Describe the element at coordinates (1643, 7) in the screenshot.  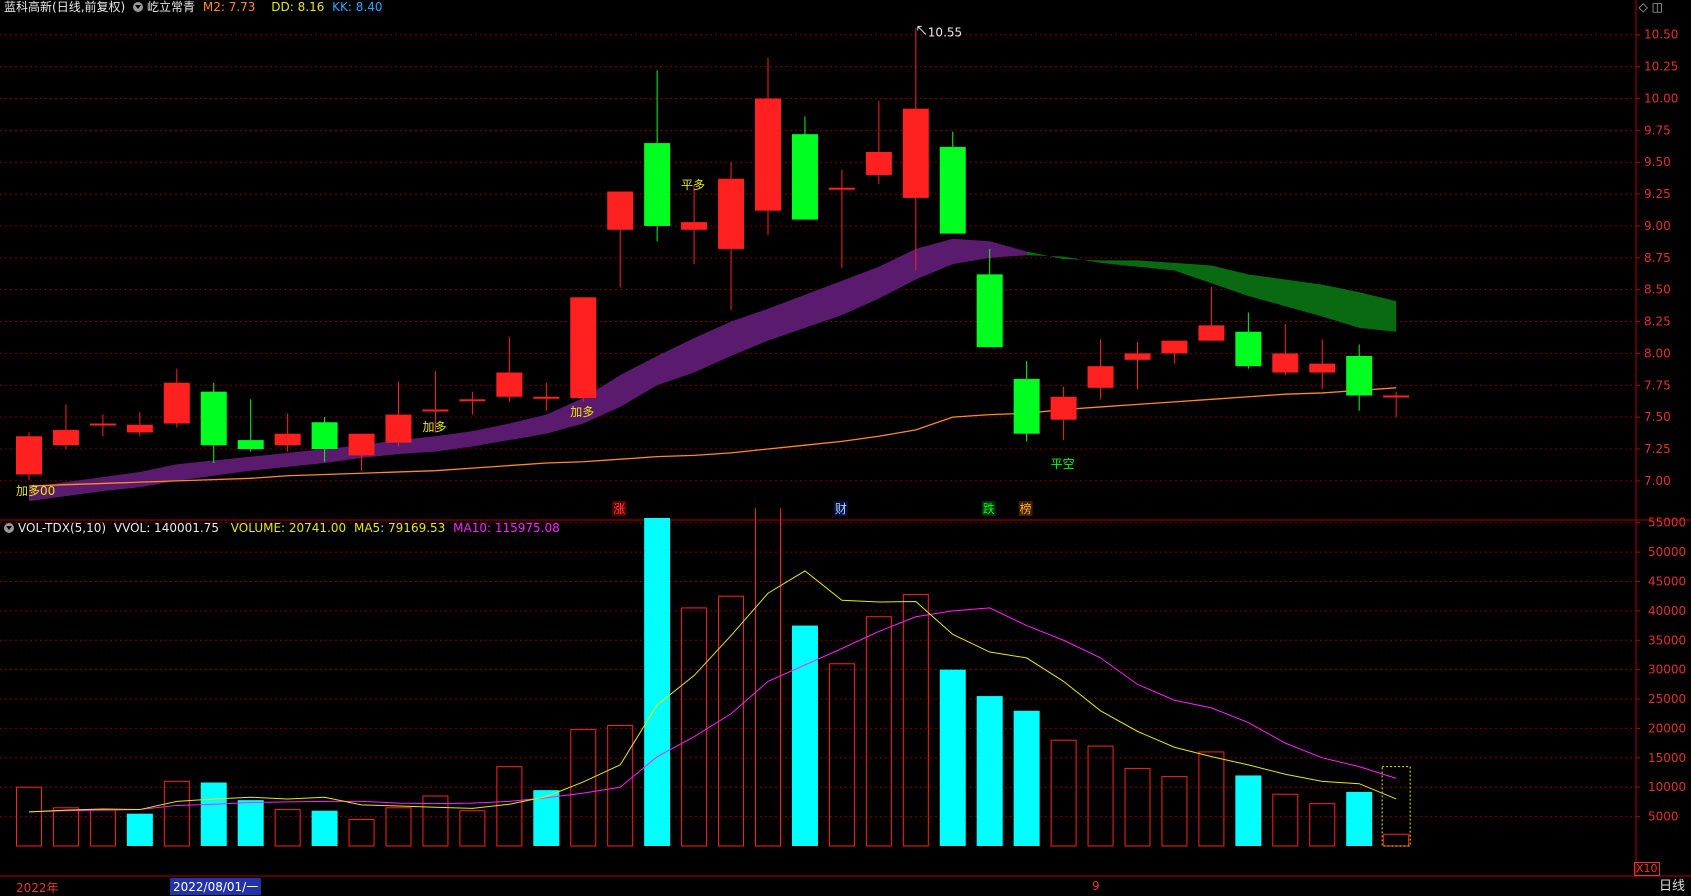
I see `diamond-icon: ◇` at that location.